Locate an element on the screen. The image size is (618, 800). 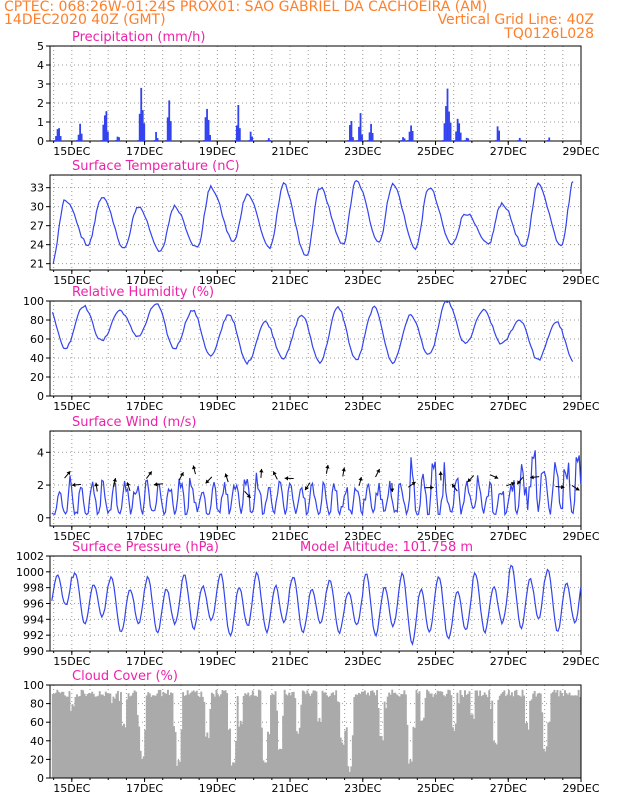
y-tick-label: 994 is located at coordinates (33, 619).